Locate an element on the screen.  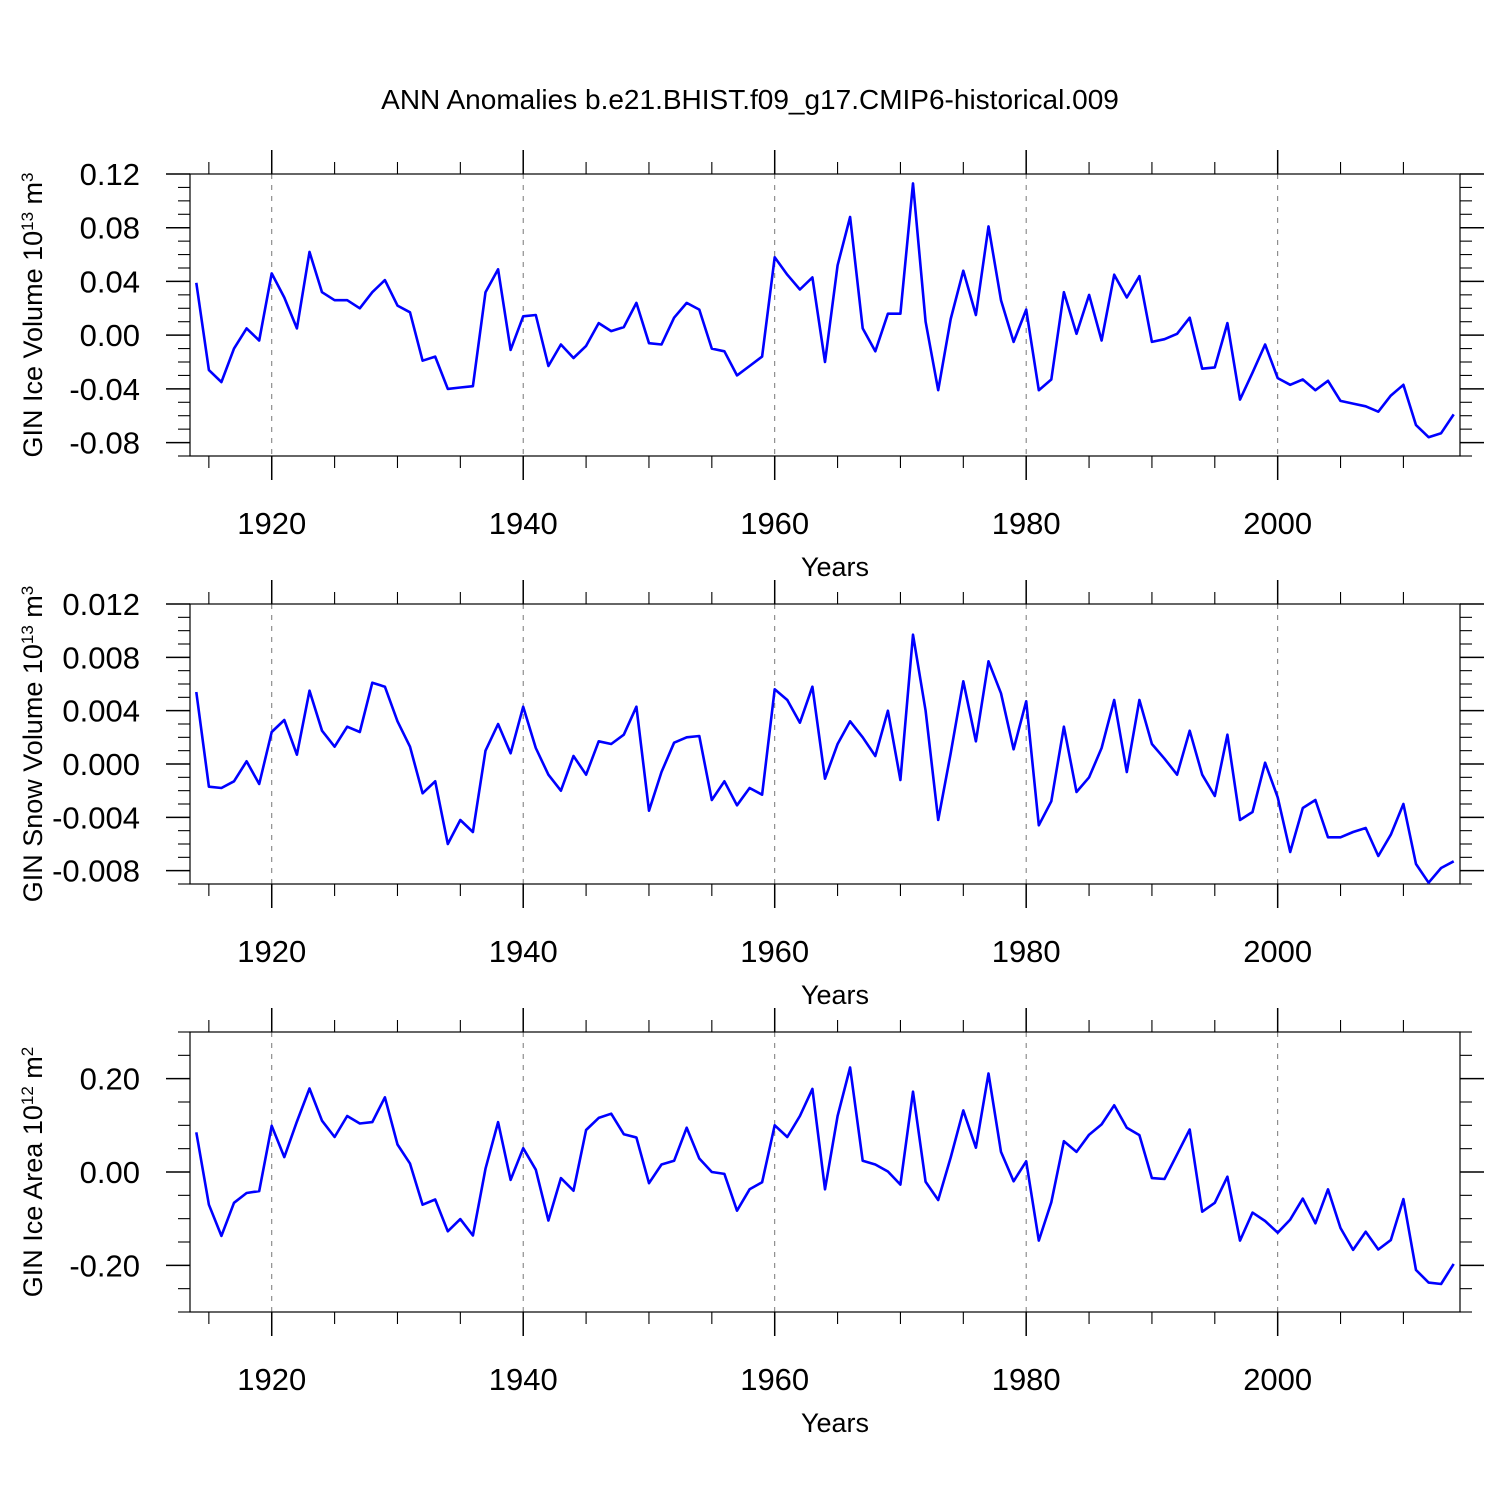
y-tick-label: 0.12 is located at coordinates (110, 174).